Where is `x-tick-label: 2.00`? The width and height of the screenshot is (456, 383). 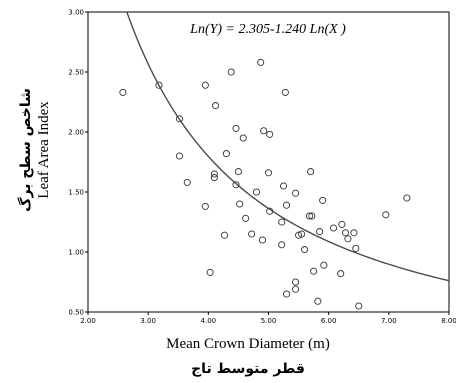
x-tick-label: 2.00 is located at coordinates (88, 321).